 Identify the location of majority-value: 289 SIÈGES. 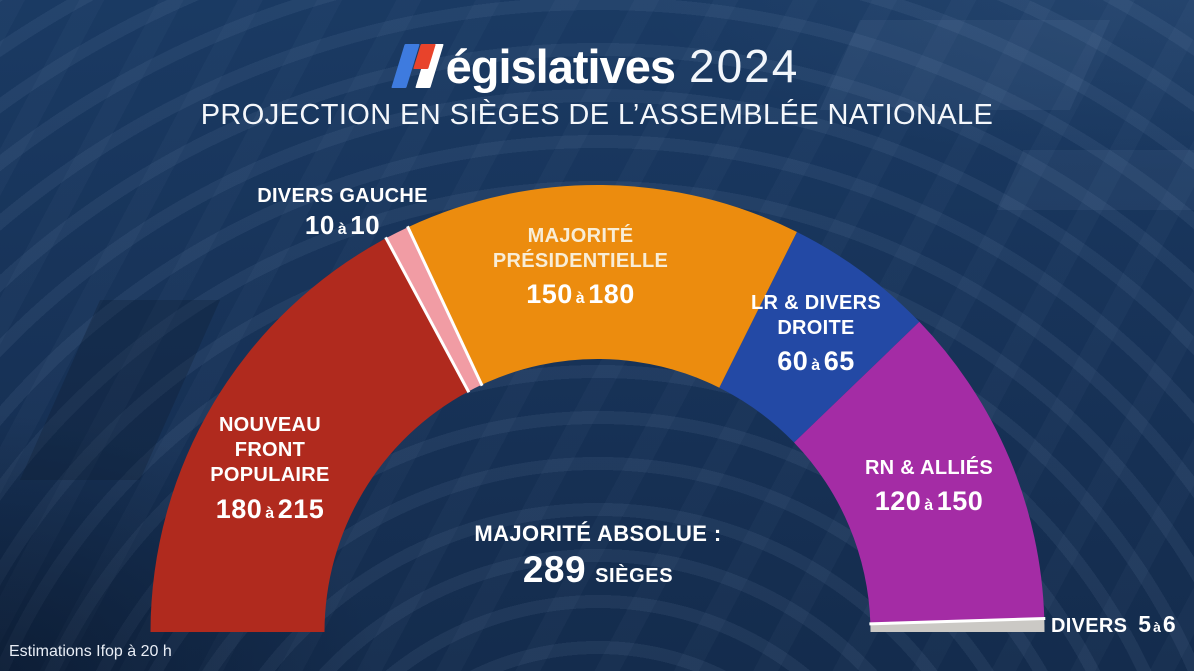
(598, 570).